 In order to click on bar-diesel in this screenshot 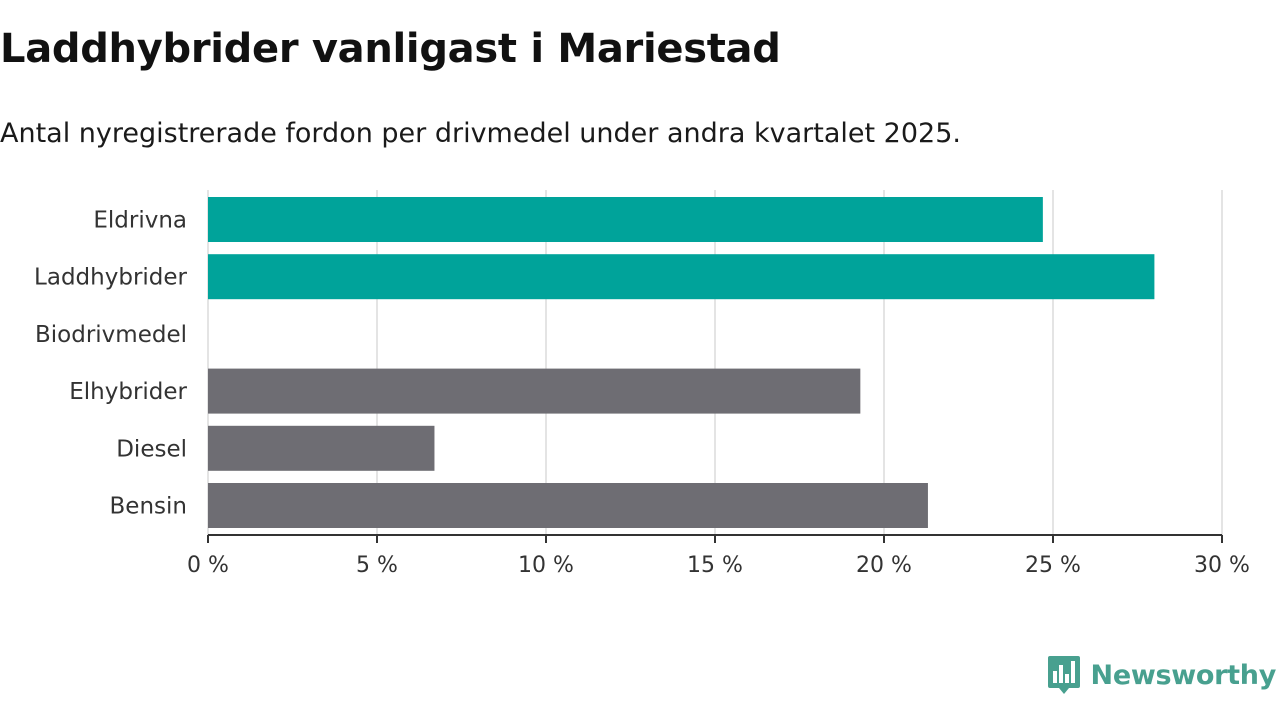, I will do `click(321, 448)`.